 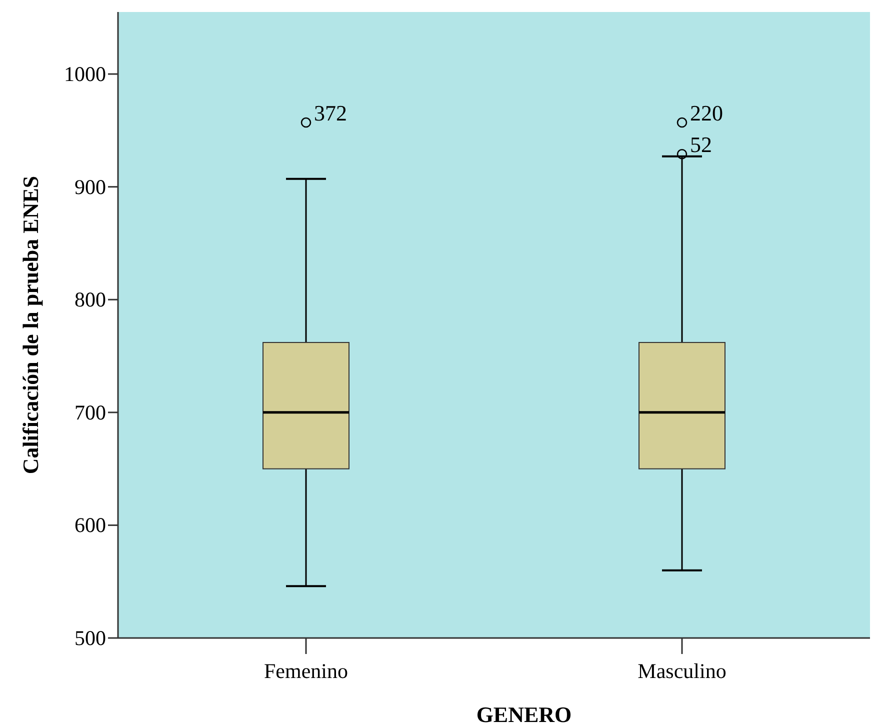 What do you see at coordinates (90, 300) in the screenshot?
I see `y-tick-label: 800` at bounding box center [90, 300].